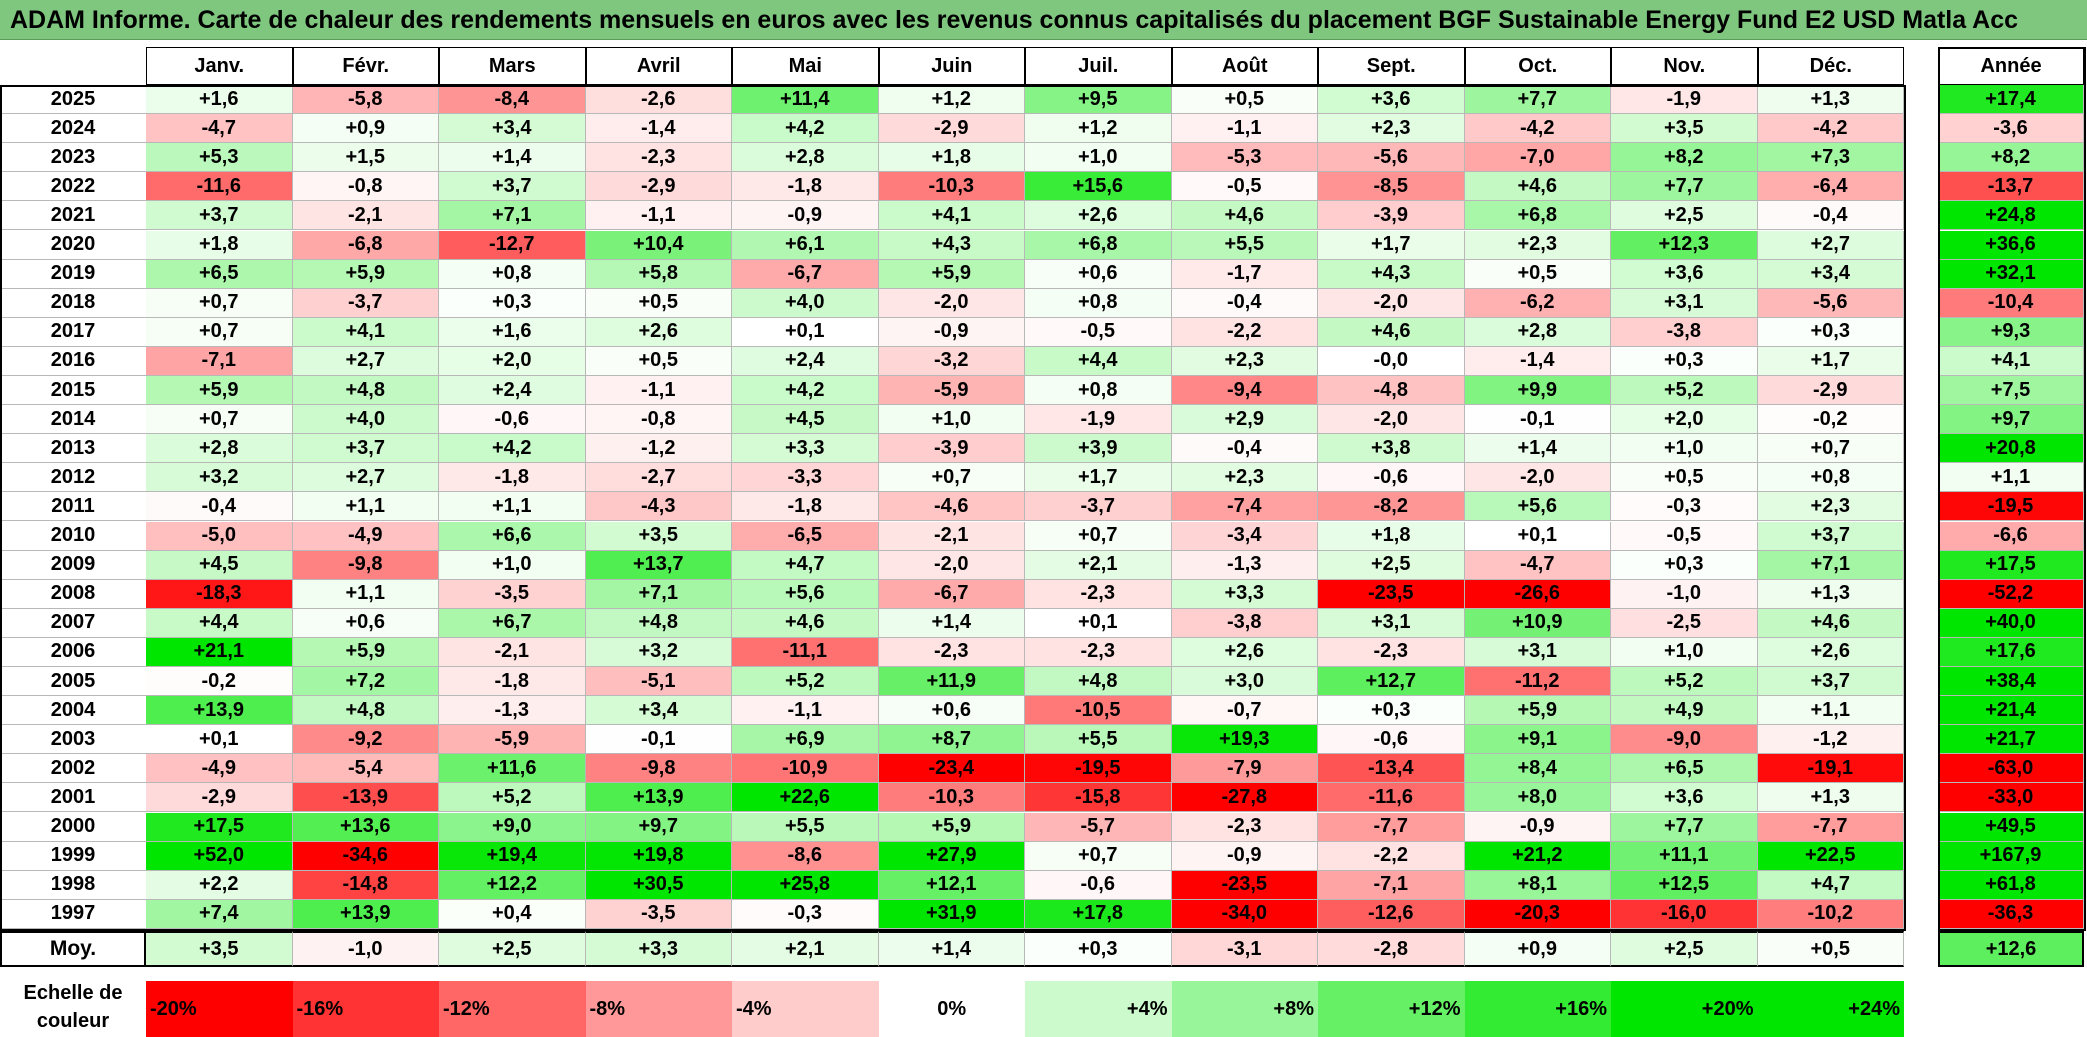  Describe the element at coordinates (1684, 885) in the screenshot. I see `heatmap-cell: +12,5` at that location.